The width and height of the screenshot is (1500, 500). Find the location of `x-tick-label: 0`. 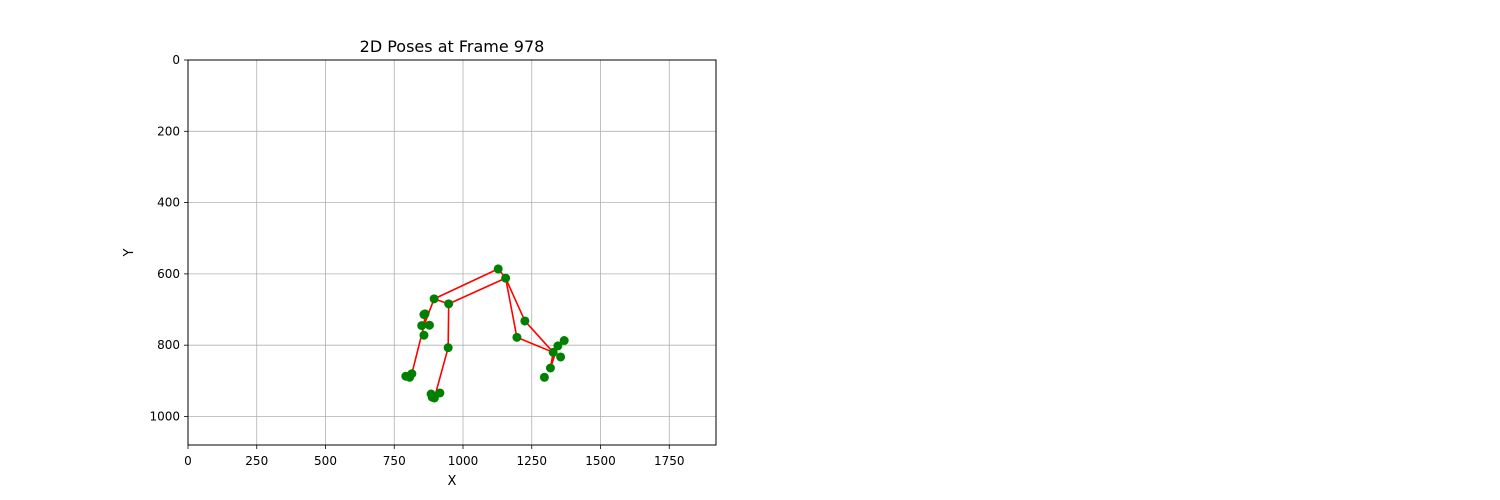

x-tick-label: 0 is located at coordinates (188, 461).